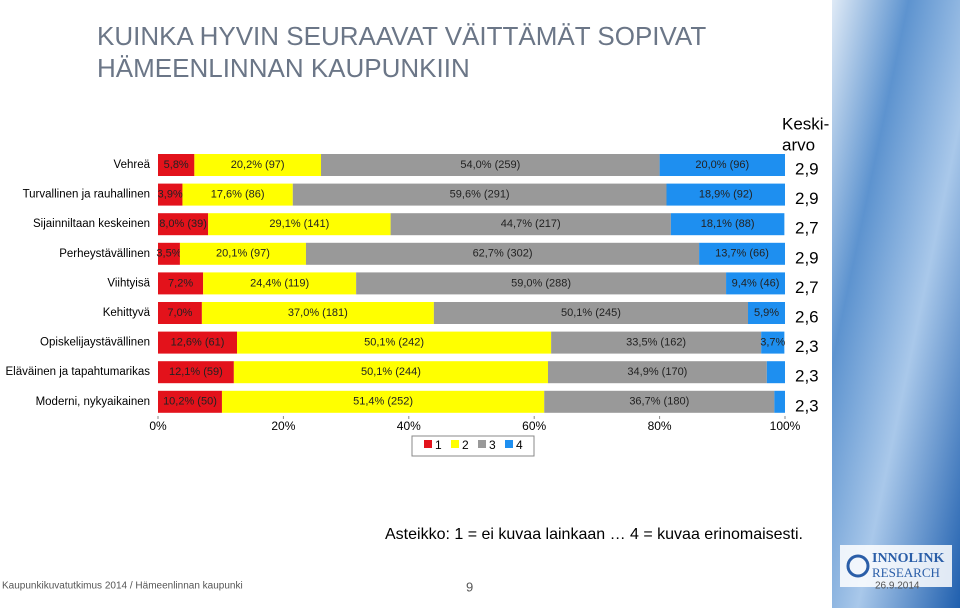  Describe the element at coordinates (756, 283) in the screenshot. I see `value-label: 9,4% (46)` at that location.